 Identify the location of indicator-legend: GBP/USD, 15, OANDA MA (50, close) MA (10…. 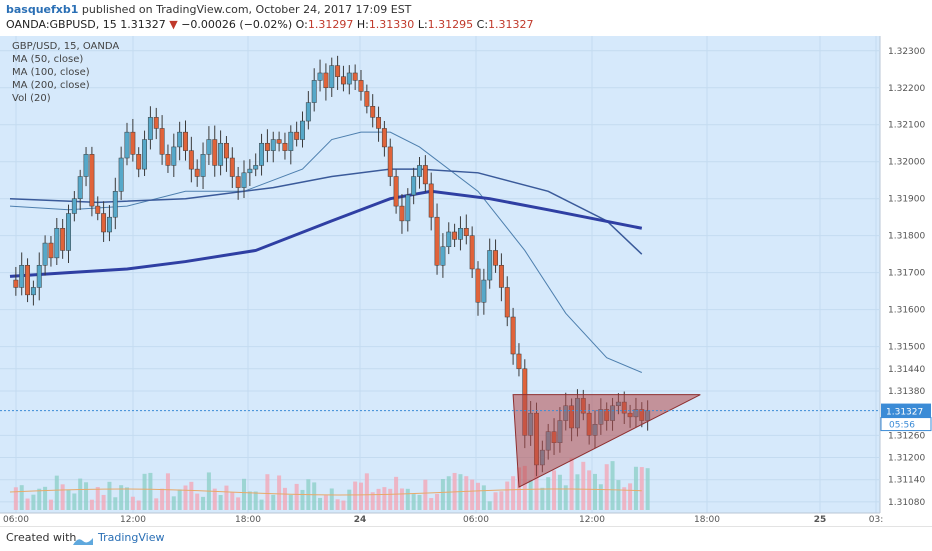
(65, 72).